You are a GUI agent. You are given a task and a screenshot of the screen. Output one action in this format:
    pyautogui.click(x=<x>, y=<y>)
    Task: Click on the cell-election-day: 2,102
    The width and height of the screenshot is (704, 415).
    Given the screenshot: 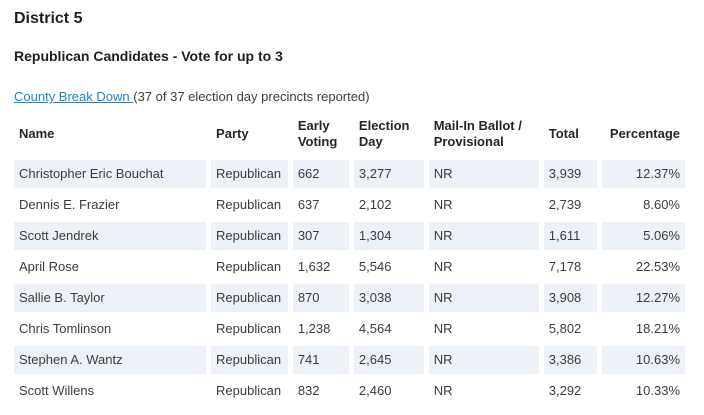 What is the action you would take?
    pyautogui.click(x=375, y=204)
    